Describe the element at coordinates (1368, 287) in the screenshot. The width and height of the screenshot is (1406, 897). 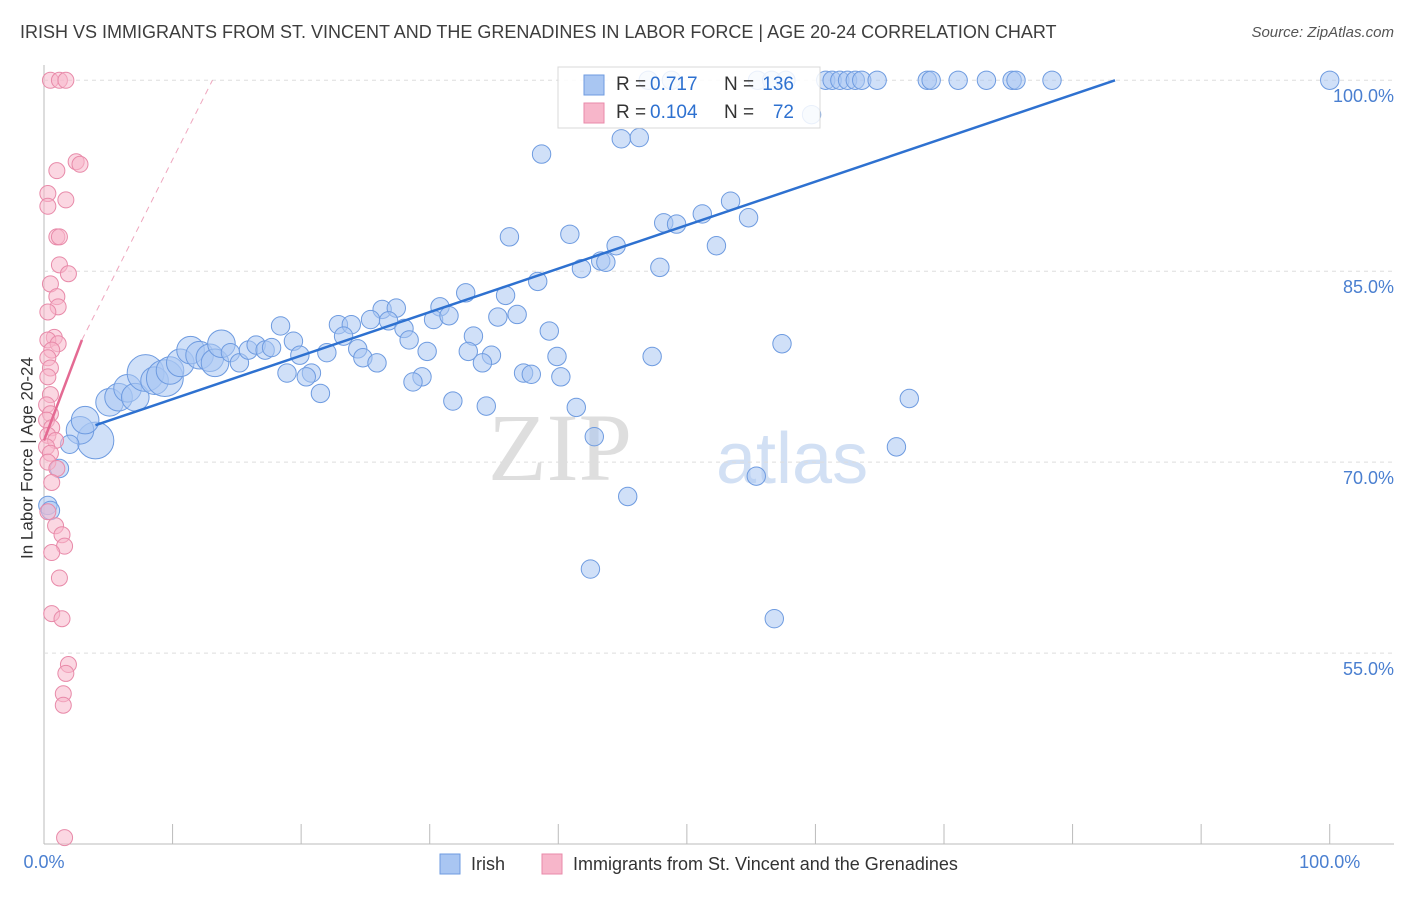
I see `y-tick-label: 85.0%` at that location.